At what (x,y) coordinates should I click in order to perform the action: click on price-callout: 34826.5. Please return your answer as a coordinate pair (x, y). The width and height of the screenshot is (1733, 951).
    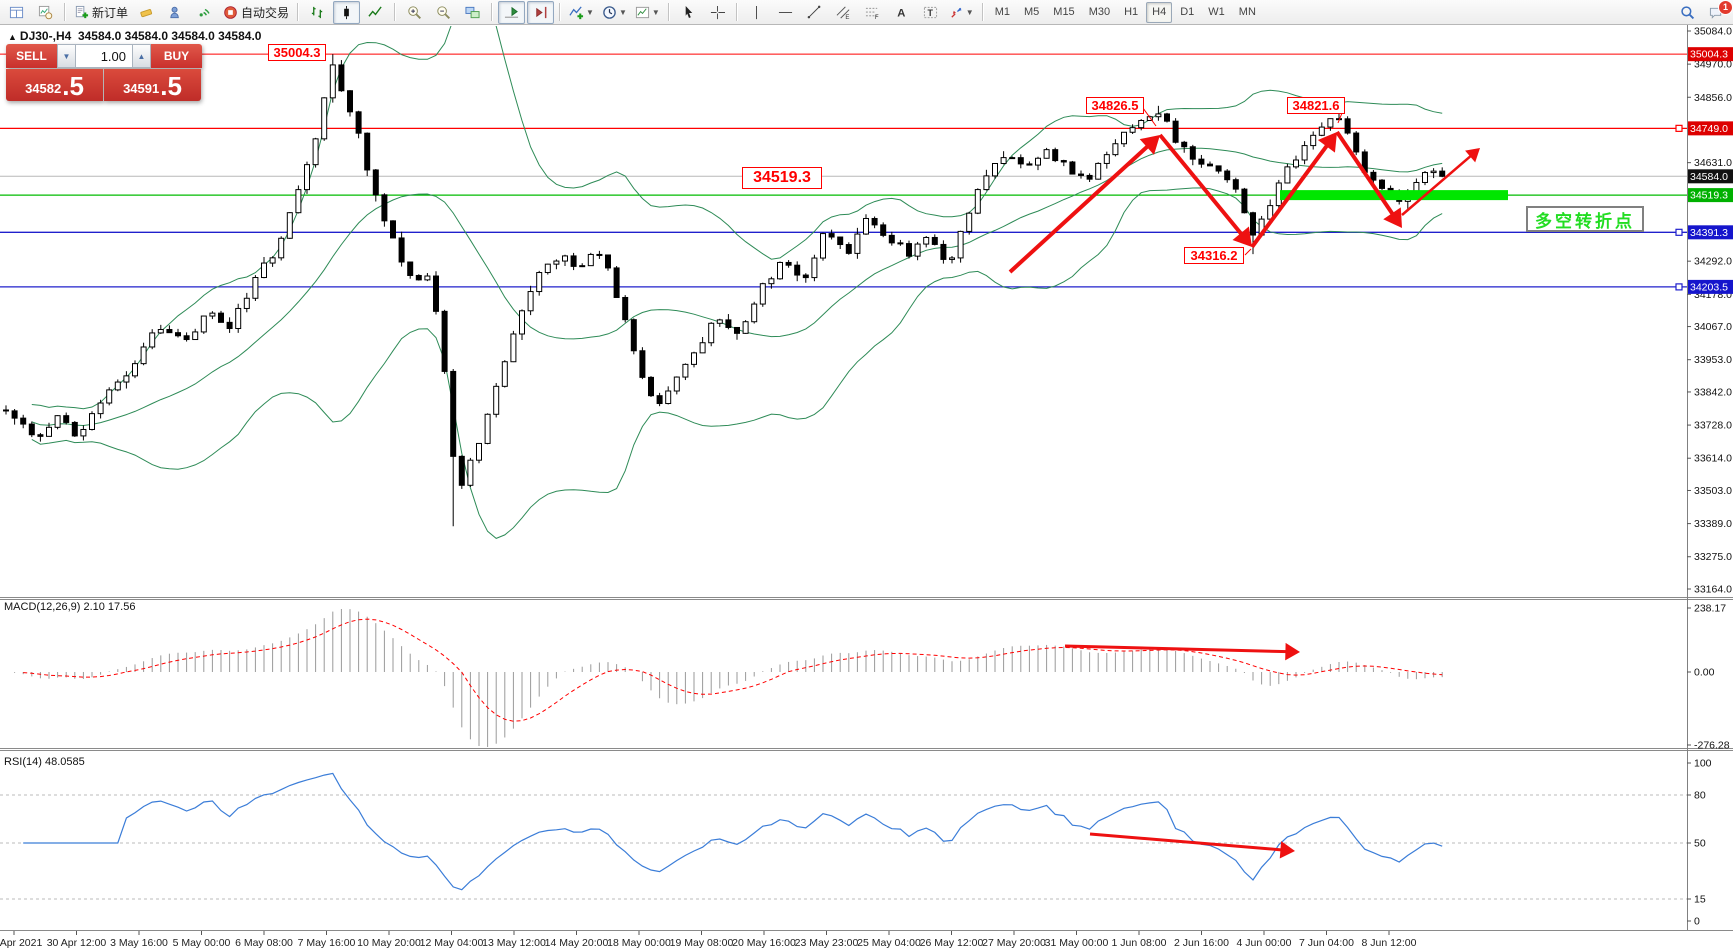
    Looking at the image, I should click on (1115, 105).